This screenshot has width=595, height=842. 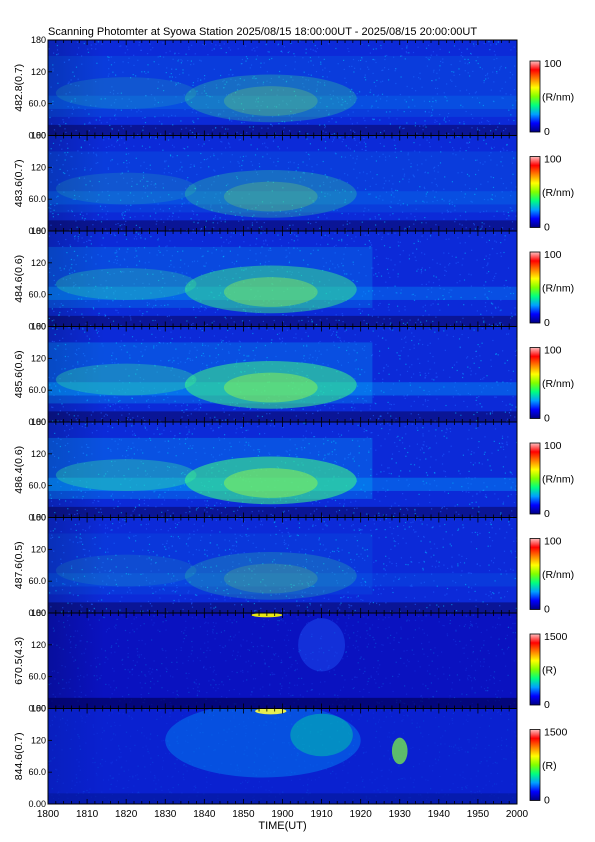 I want to click on panel-2: 0.00 60.0 120 180 483.6(0.7) 100 (R/nm) 0, so click(x=293, y=184).